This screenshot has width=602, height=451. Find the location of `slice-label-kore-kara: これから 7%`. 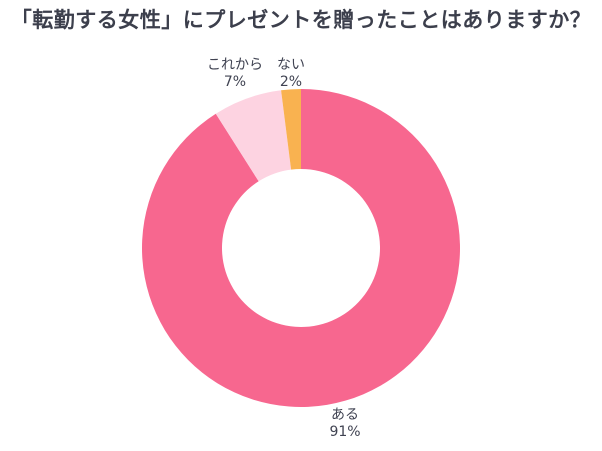

slice-label-kore-kara: これから 7% is located at coordinates (235, 74).